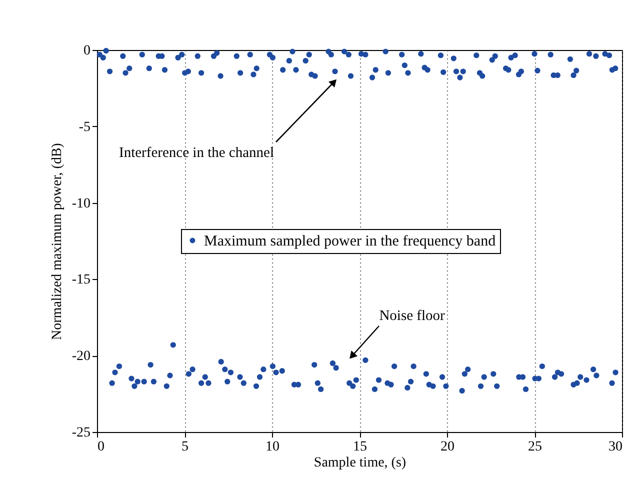  I want to click on x-tick-label: 20, so click(447, 447).